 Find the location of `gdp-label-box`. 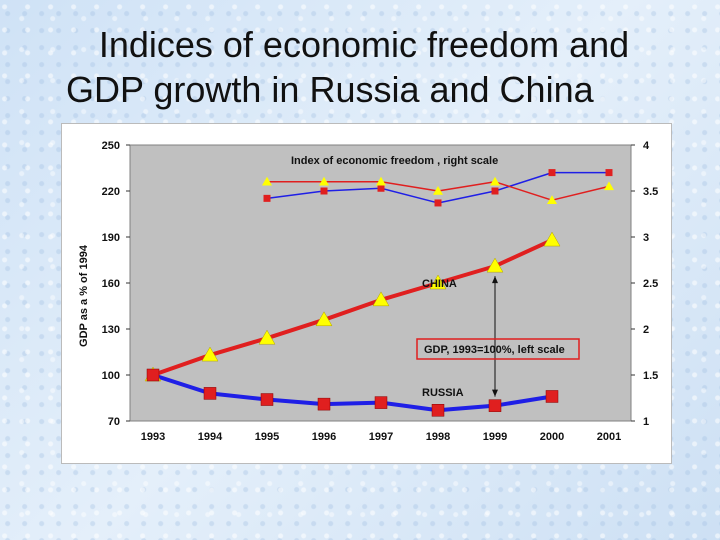

gdp-label-box is located at coordinates (498, 349).